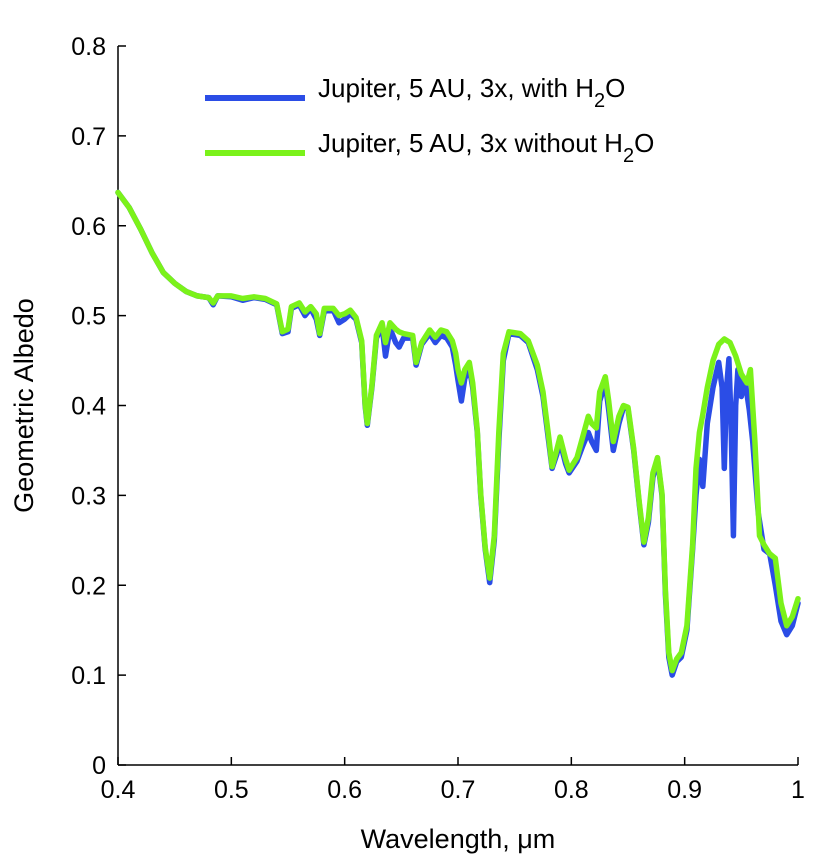 This screenshot has width=830, height=863. What do you see at coordinates (344, 790) in the screenshot?
I see `x-tick-label: 0.6` at bounding box center [344, 790].